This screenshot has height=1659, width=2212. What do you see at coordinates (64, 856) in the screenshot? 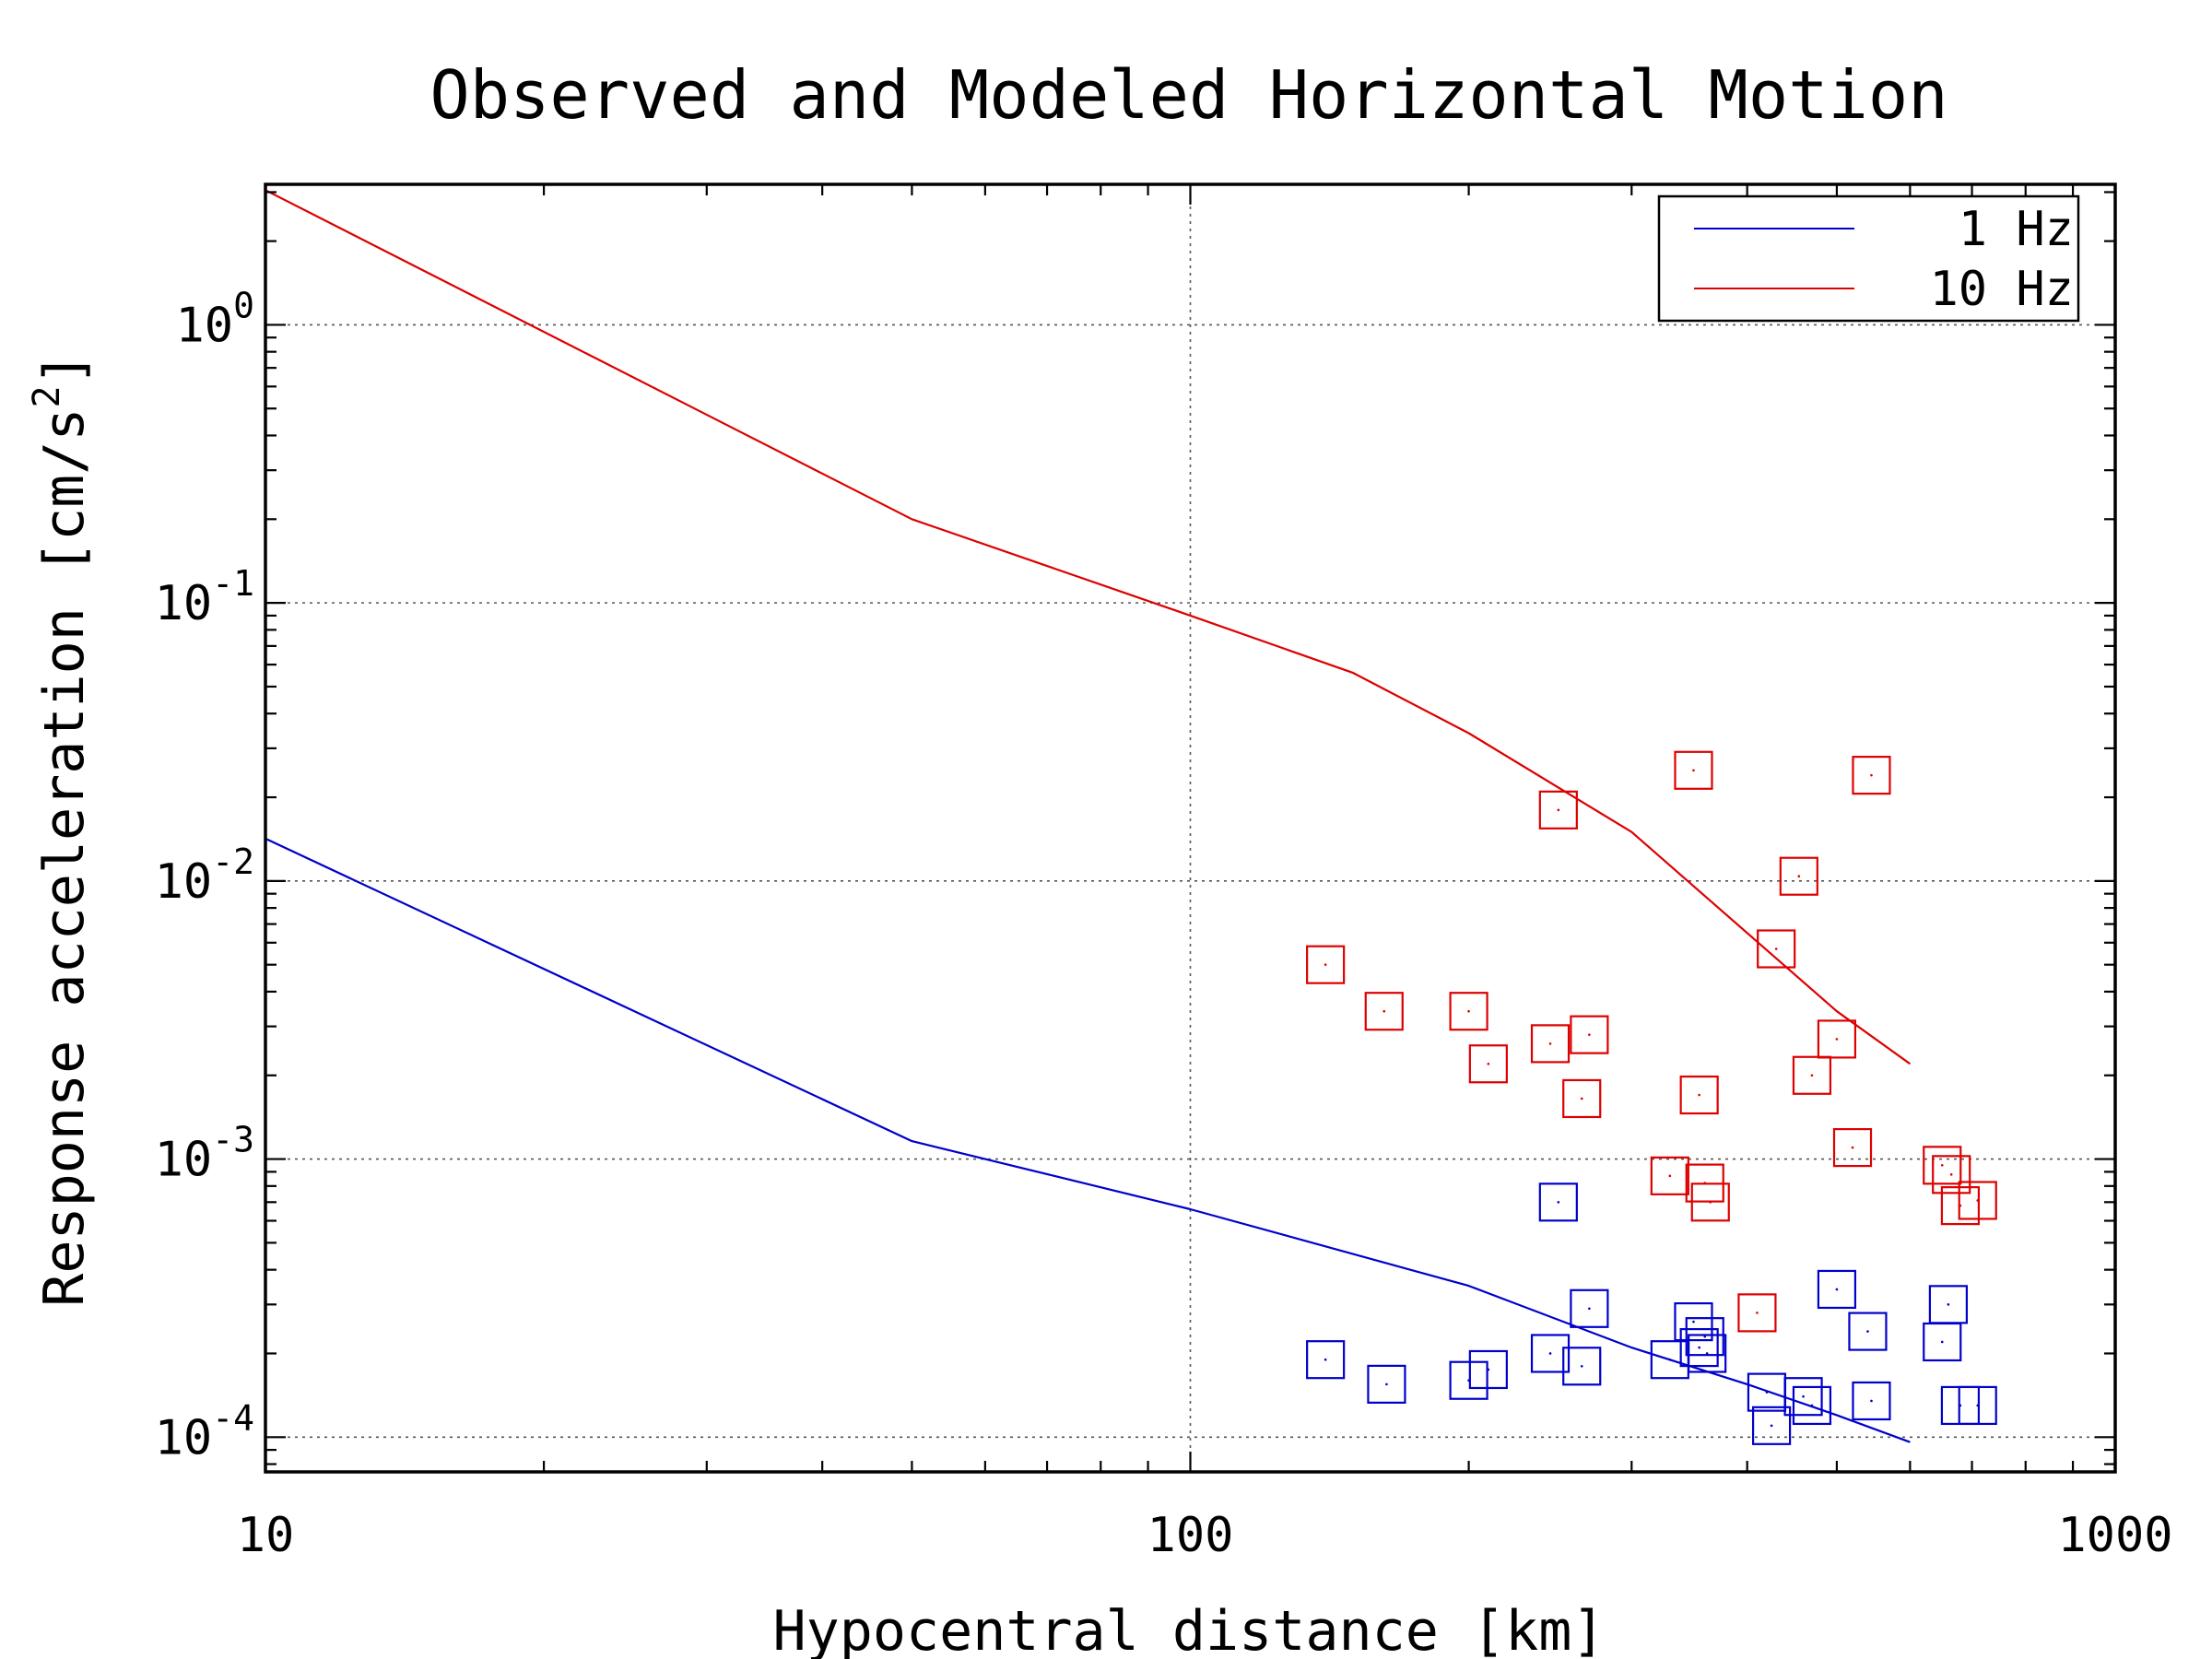
I see `y-axis-label-main: Response acceleration [cm/s` at bounding box center [64, 856].